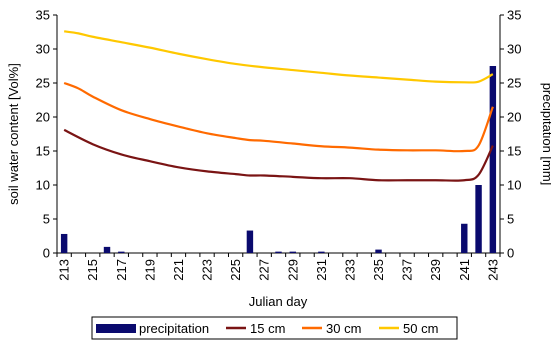 The height and width of the screenshot is (343, 551). What do you see at coordinates (514, 151) in the screenshot?
I see `right-tick-label: 15` at bounding box center [514, 151].